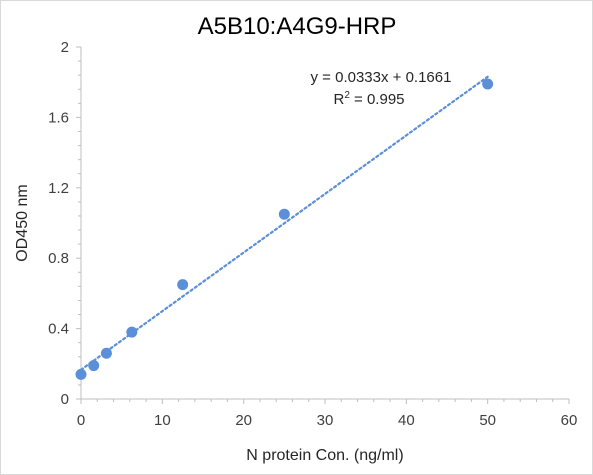  Describe the element at coordinates (324, 455) in the screenshot. I see `x-axis-title: N protein Con. (ng/ml)` at that location.